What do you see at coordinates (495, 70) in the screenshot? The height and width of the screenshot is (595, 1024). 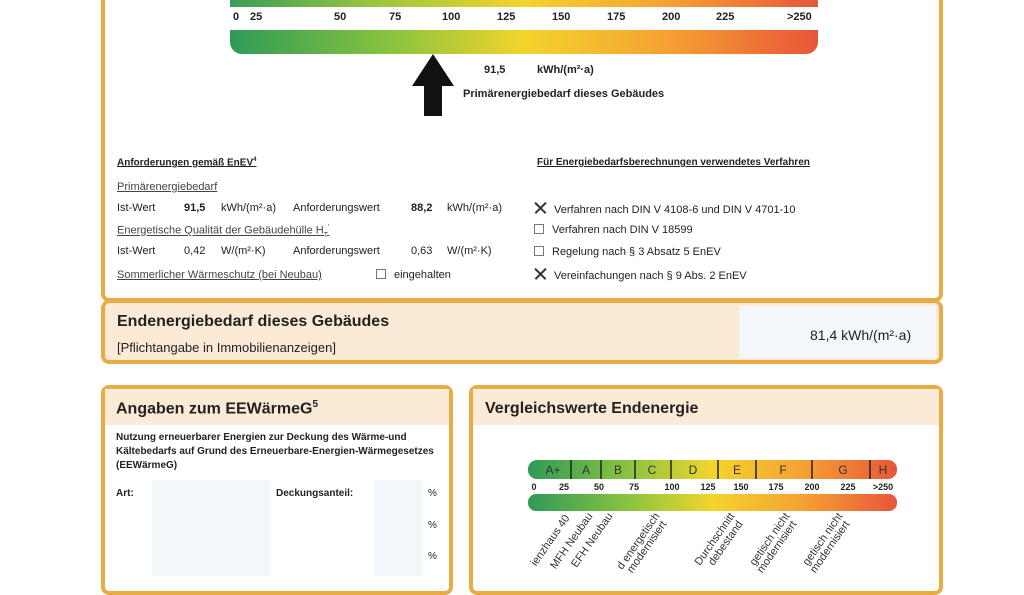 I see `primary-energy-value: 91,5` at bounding box center [495, 70].